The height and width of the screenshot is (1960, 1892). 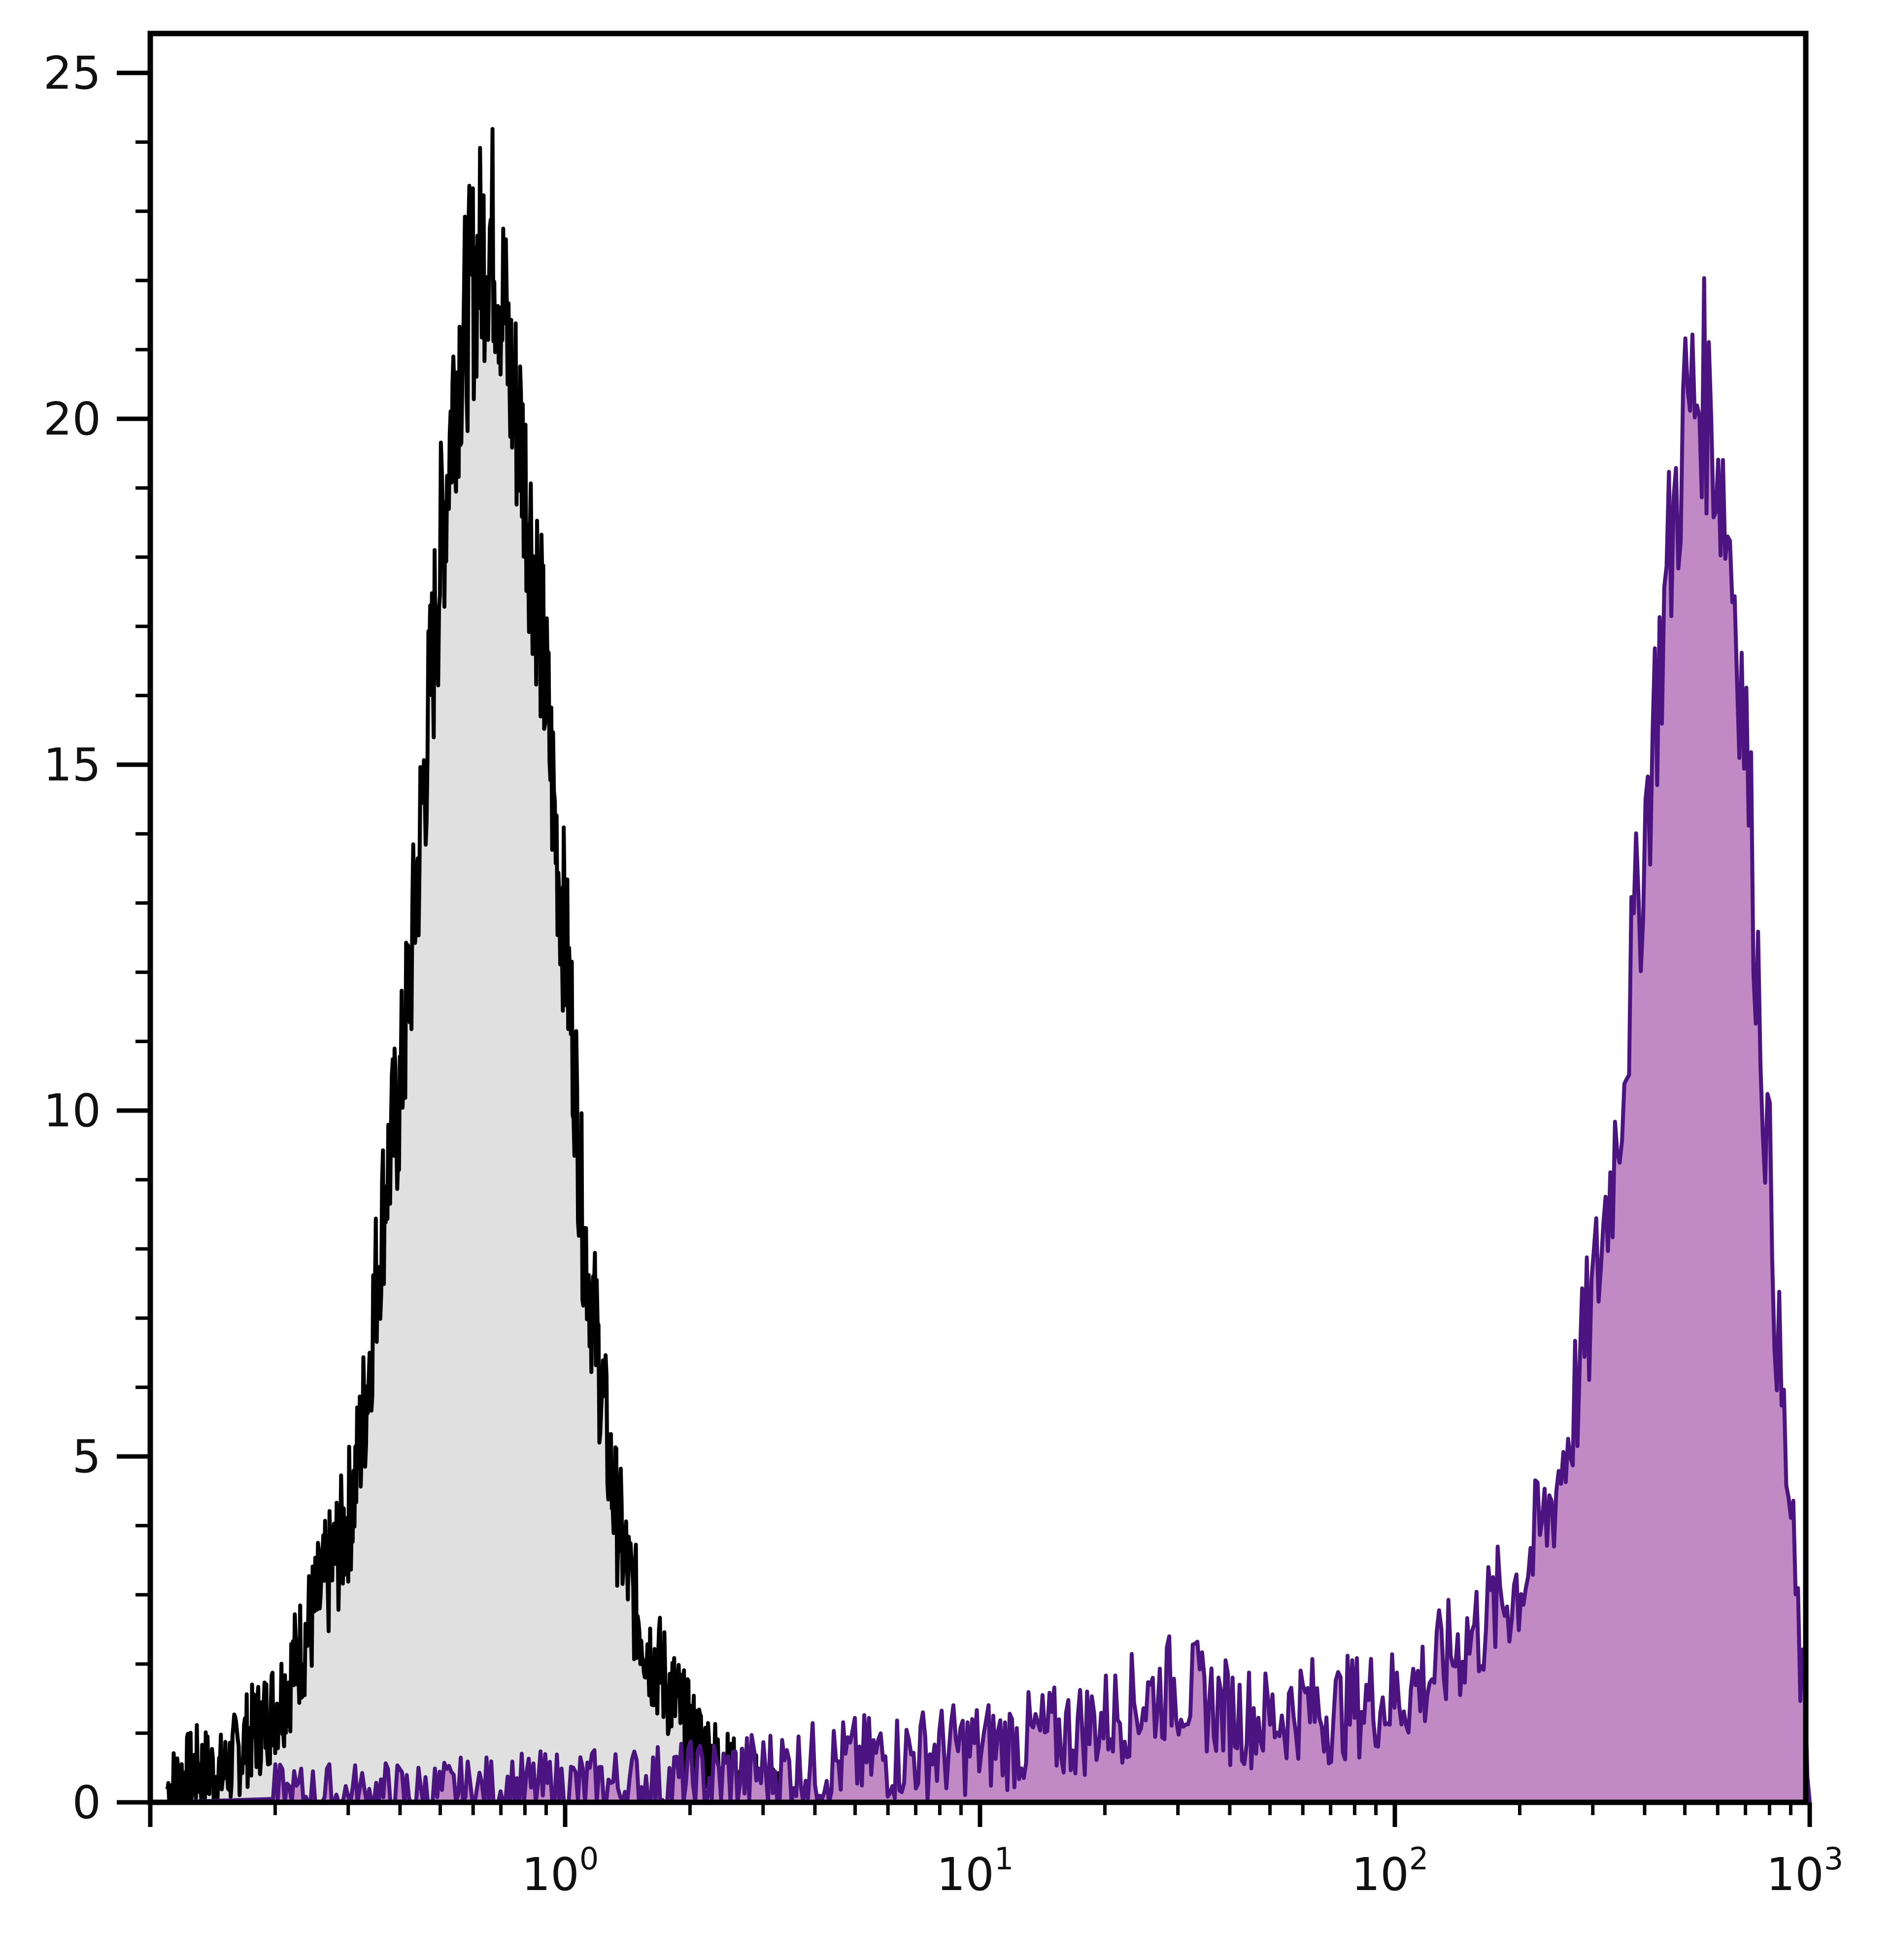 What do you see at coordinates (1390, 1871) in the screenshot?
I see `x-tick-label: 10²` at bounding box center [1390, 1871].